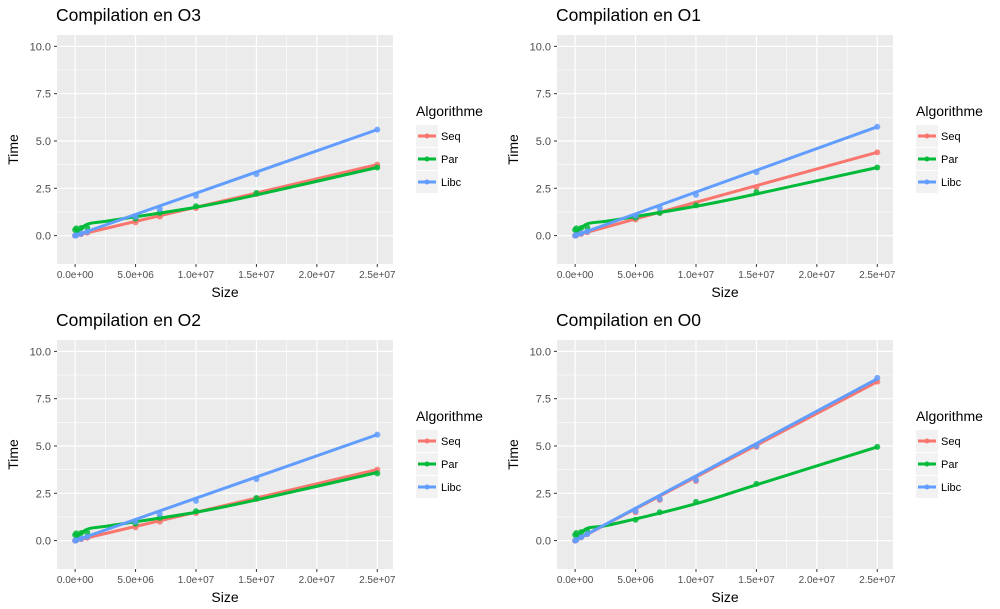  What do you see at coordinates (628, 15) in the screenshot?
I see `chart-title: Compilation en O1` at bounding box center [628, 15].